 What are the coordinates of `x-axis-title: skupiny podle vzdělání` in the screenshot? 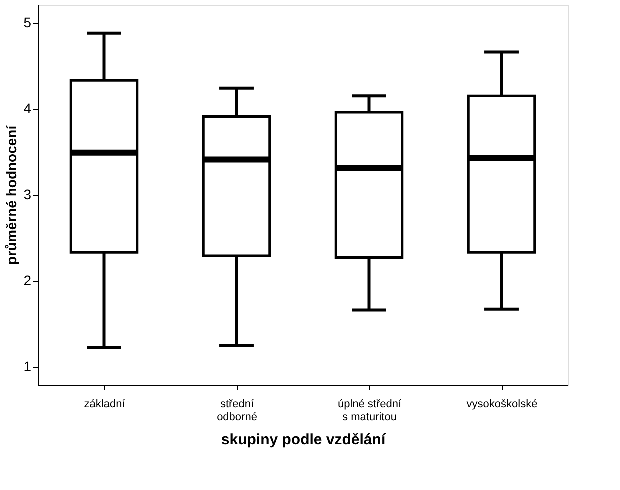 It's located at (303, 440).